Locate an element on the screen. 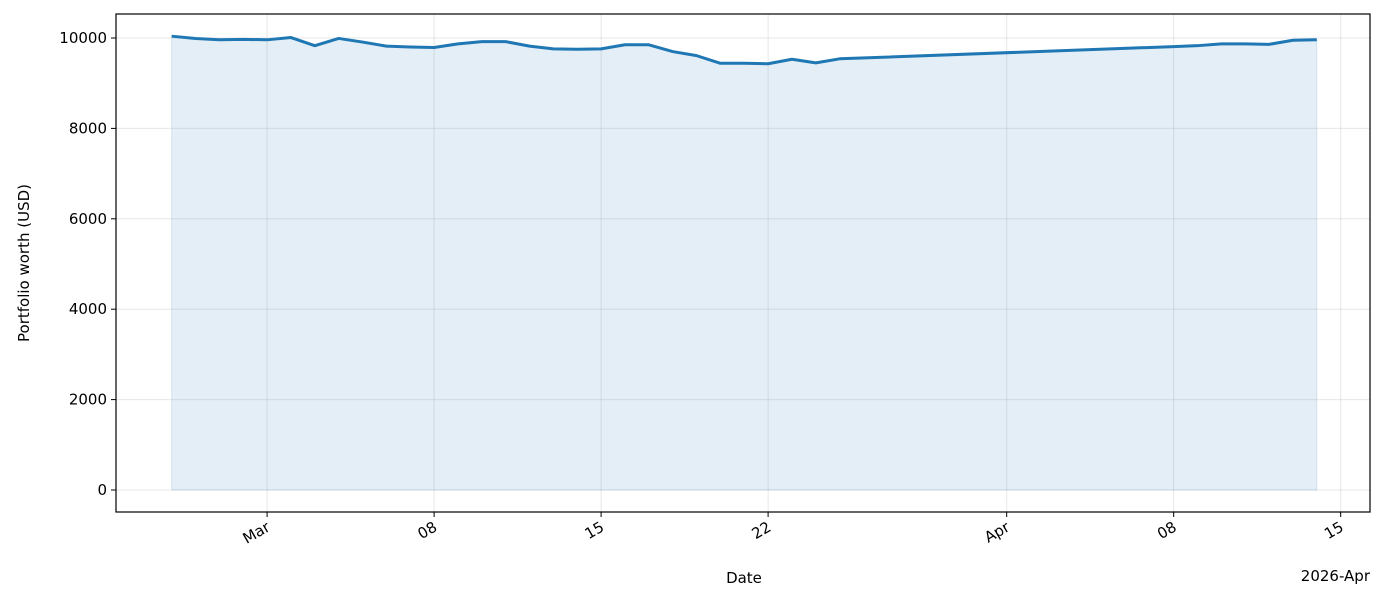 The height and width of the screenshot is (606, 1385). y-tick-label: 8000 is located at coordinates (88, 128).